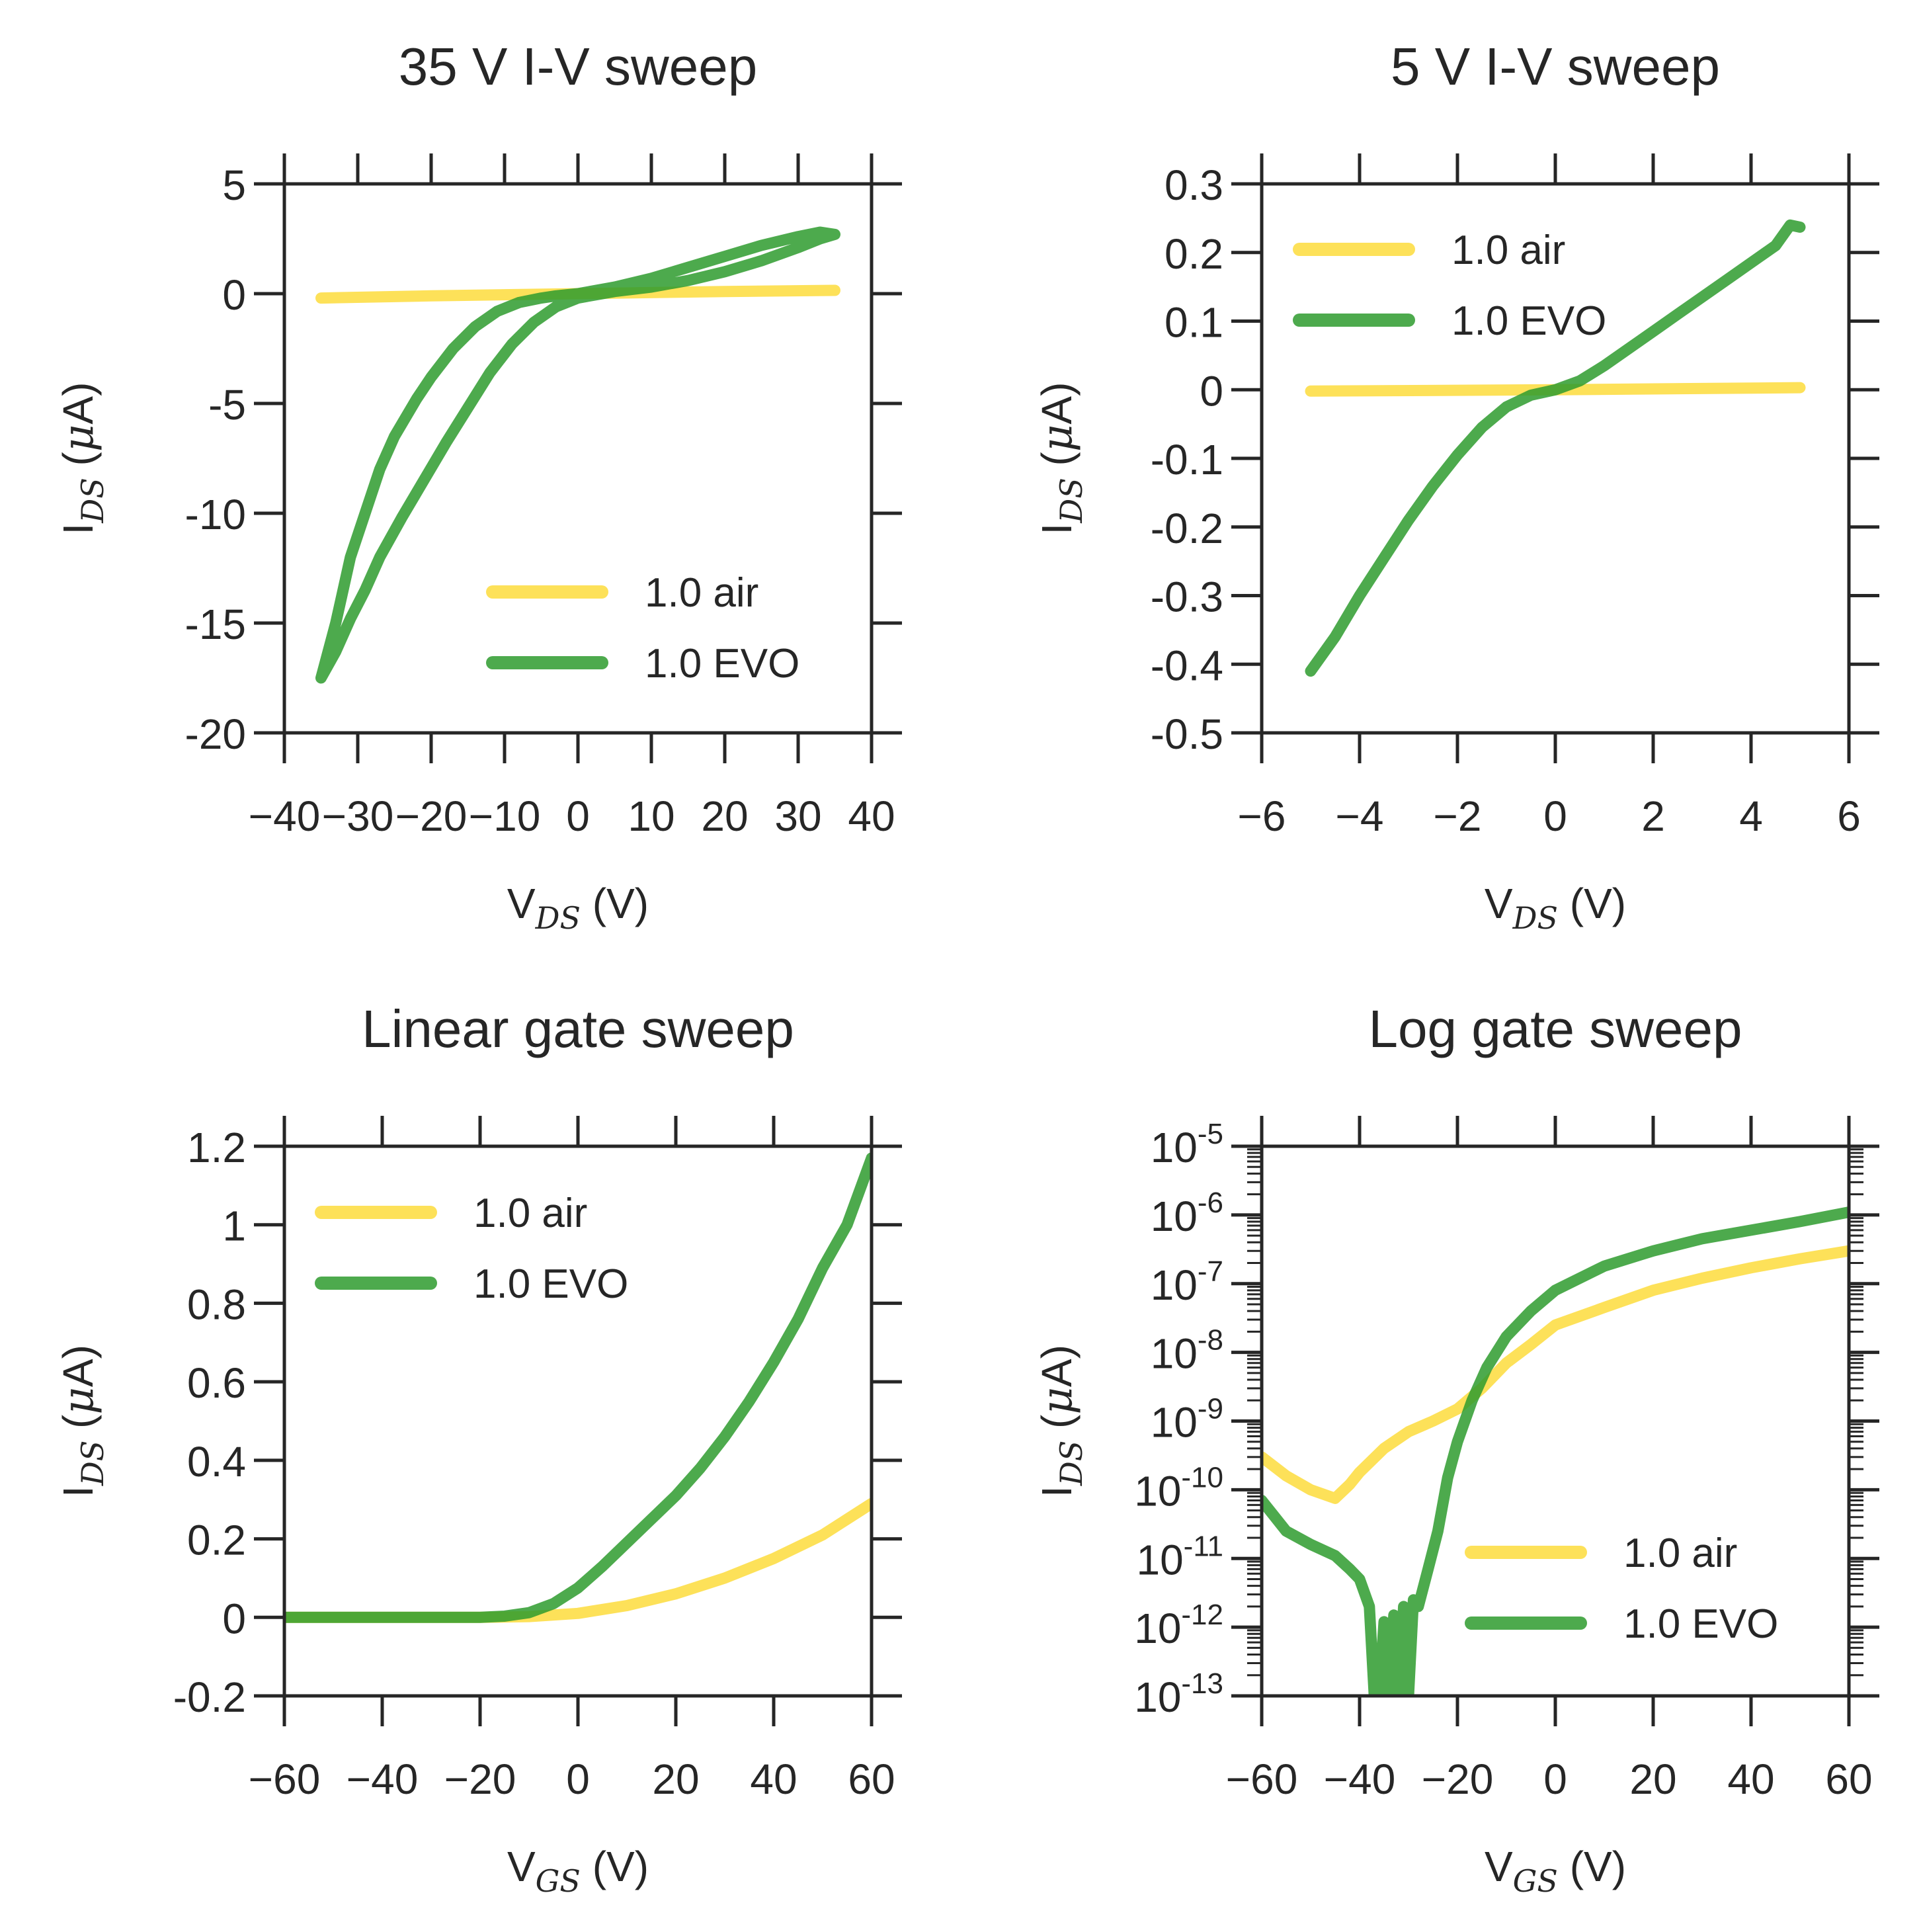 The height and width of the screenshot is (1932, 1921). What do you see at coordinates (578, 1560) in the screenshot?
I see `series-line-air` at bounding box center [578, 1560].